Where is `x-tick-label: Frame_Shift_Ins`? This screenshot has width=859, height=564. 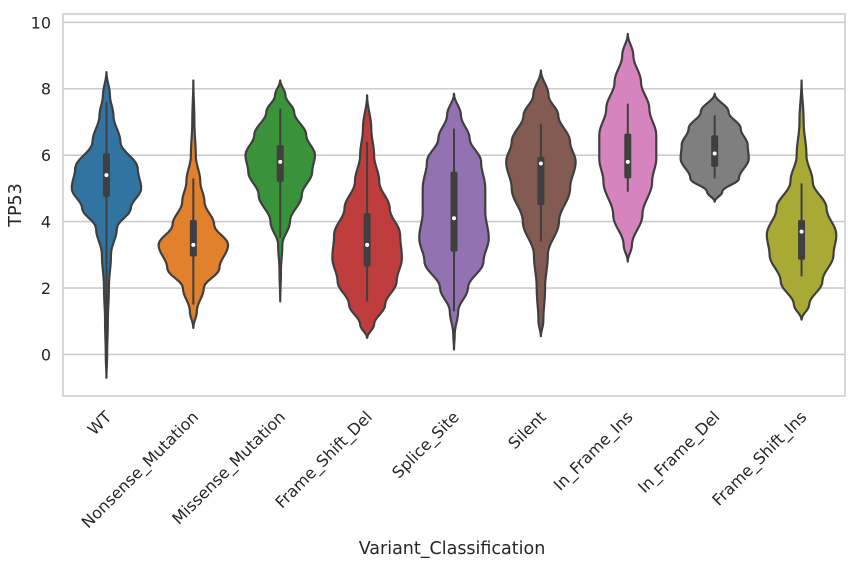 x-tick-label: Frame_Shift_Ins is located at coordinates (759, 458).